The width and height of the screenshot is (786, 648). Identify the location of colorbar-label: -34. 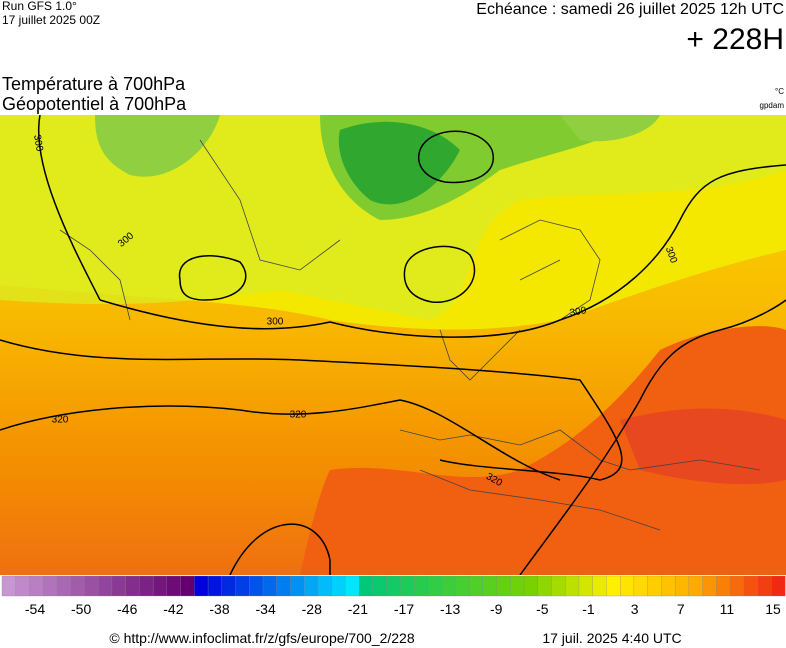
(266, 609).